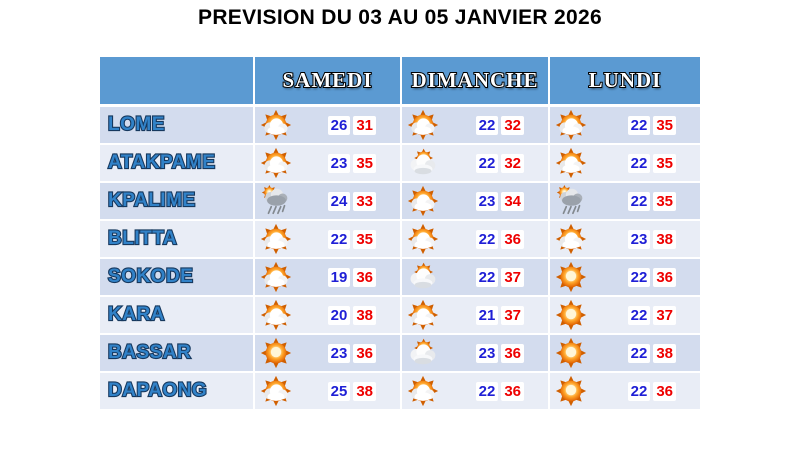 The width and height of the screenshot is (800, 450). Describe the element at coordinates (499, 277) in the screenshot. I see `temperature-pair: 22 37` at that location.